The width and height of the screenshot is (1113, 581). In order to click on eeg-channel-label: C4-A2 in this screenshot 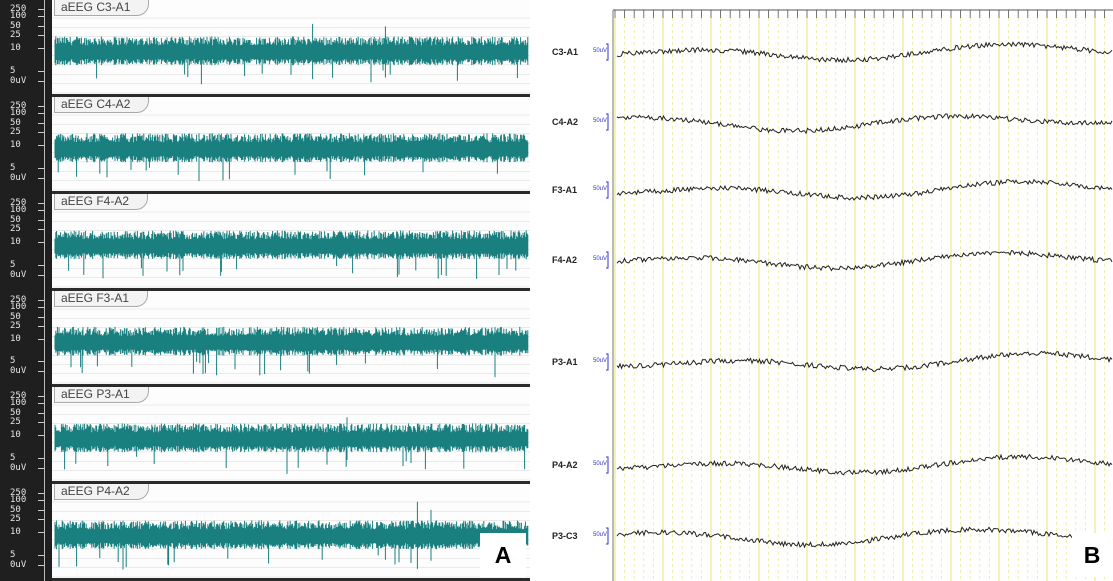, I will do `click(565, 122)`.